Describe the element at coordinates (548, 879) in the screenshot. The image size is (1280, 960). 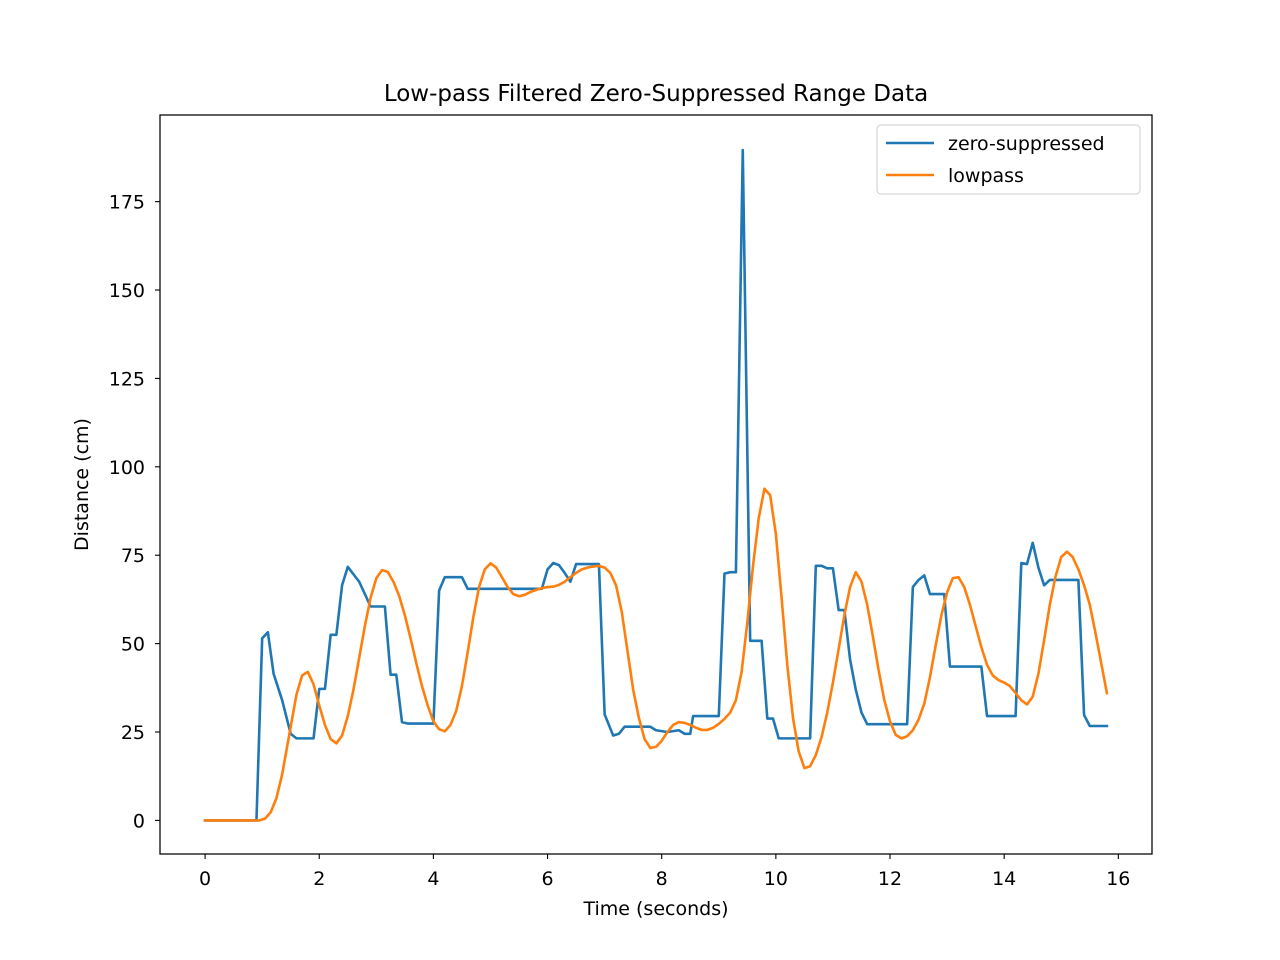
I see `x-tick-label: 6` at that location.